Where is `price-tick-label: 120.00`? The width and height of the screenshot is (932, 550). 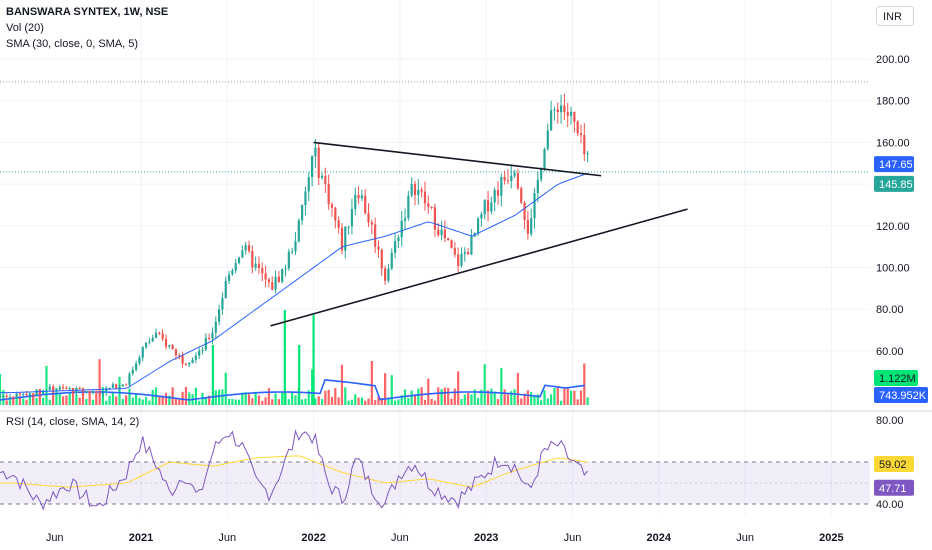 price-tick-label: 120.00 is located at coordinates (893, 227).